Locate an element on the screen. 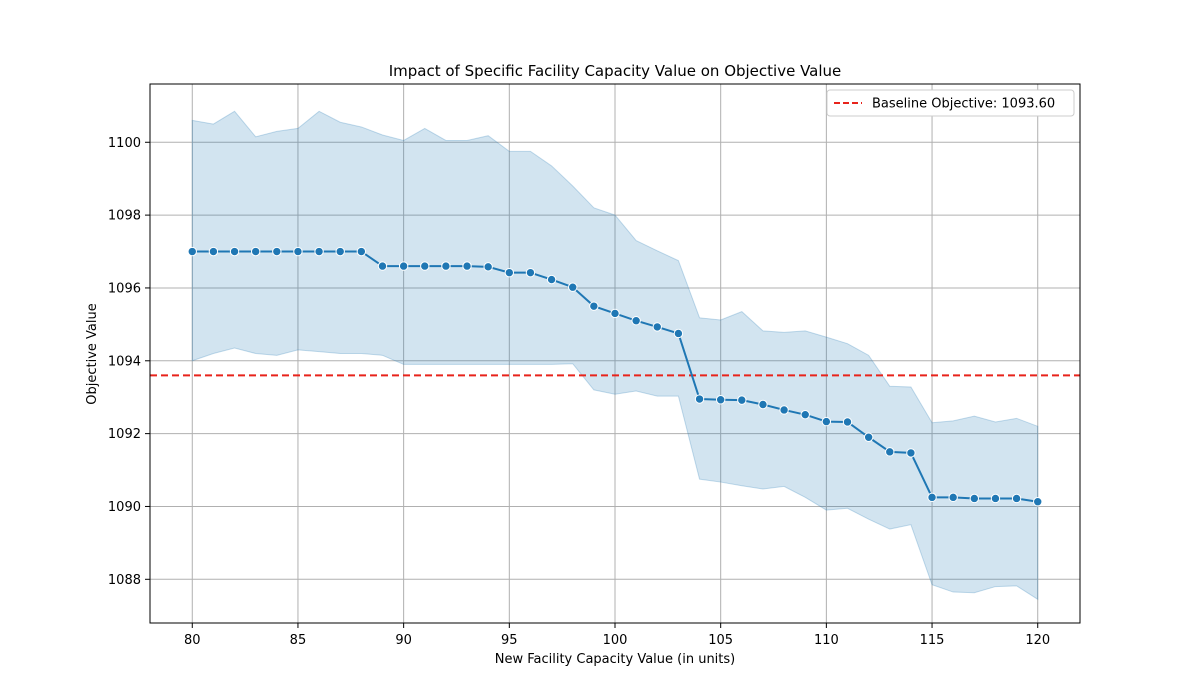 The height and width of the screenshot is (700, 1200). y-tick-label: 1098 is located at coordinates (124, 216).